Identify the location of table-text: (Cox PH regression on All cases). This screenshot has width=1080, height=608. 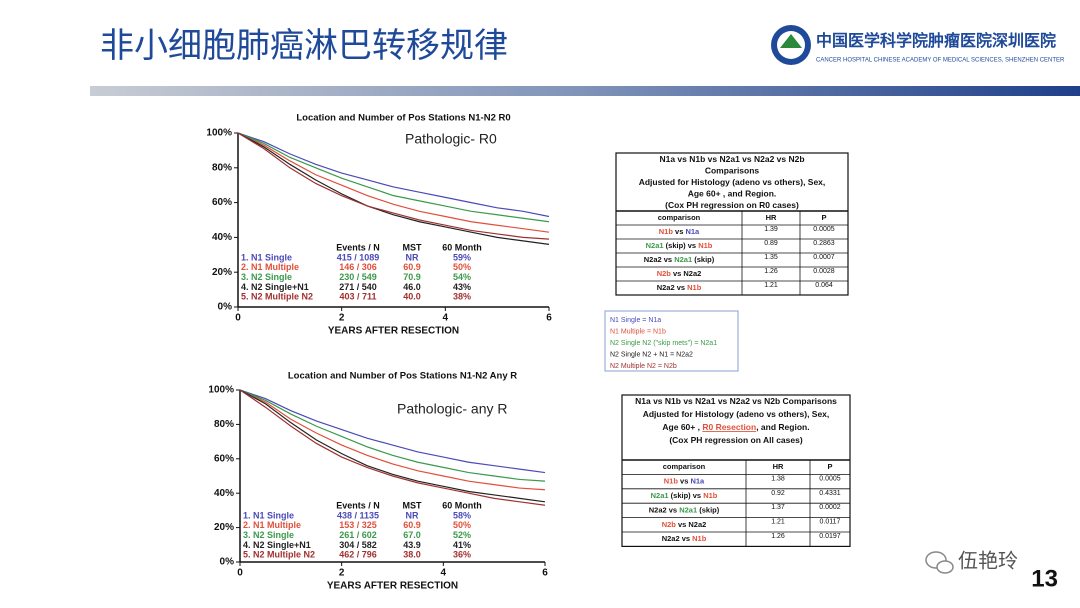
(736, 440).